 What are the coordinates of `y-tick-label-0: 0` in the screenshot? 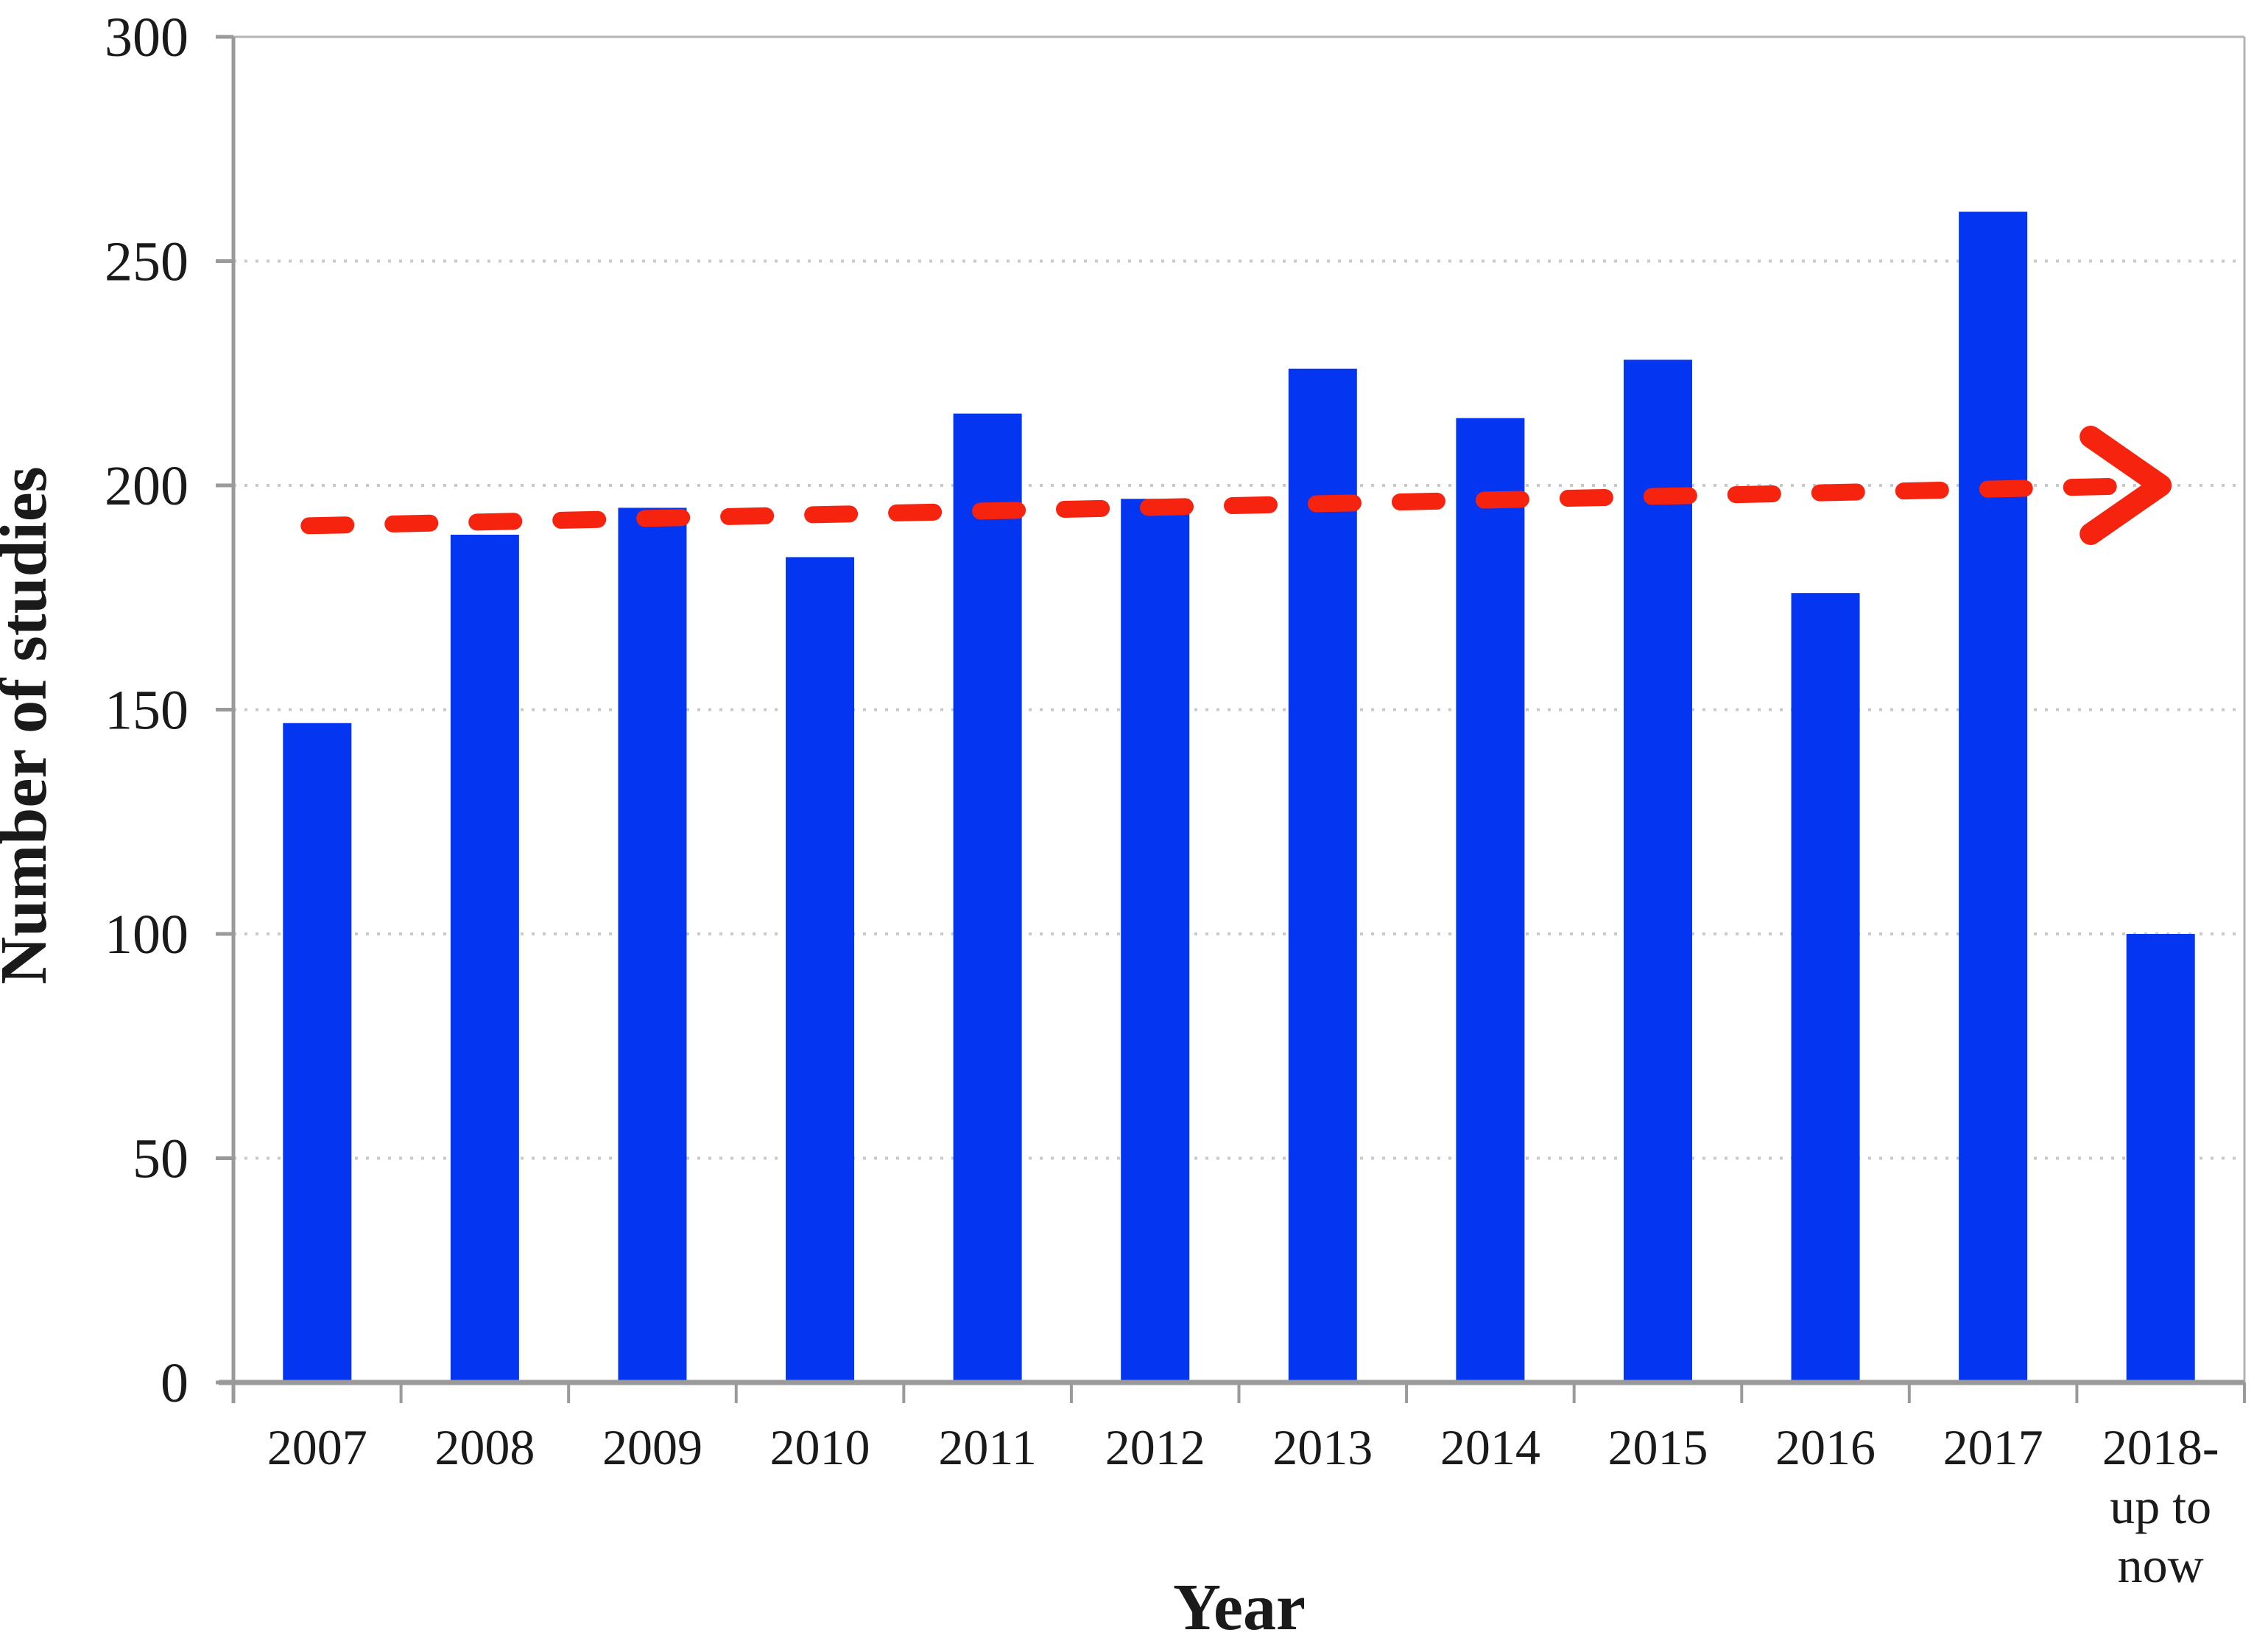 It's located at (175, 1383).